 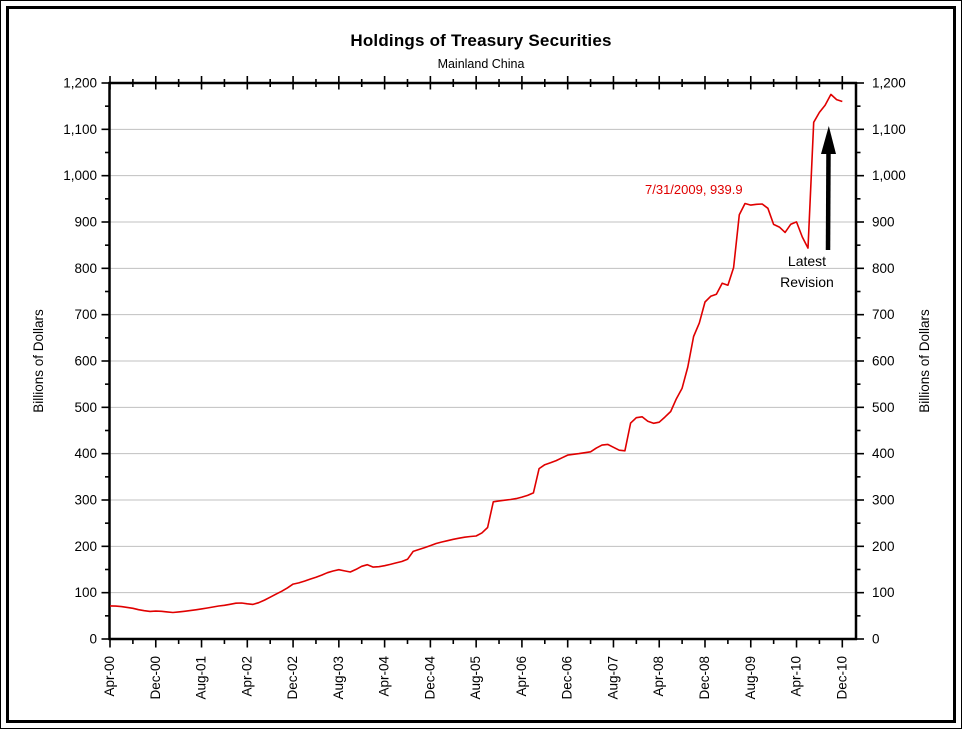 I want to click on right-axis-tick-label: 300, so click(x=883, y=500).